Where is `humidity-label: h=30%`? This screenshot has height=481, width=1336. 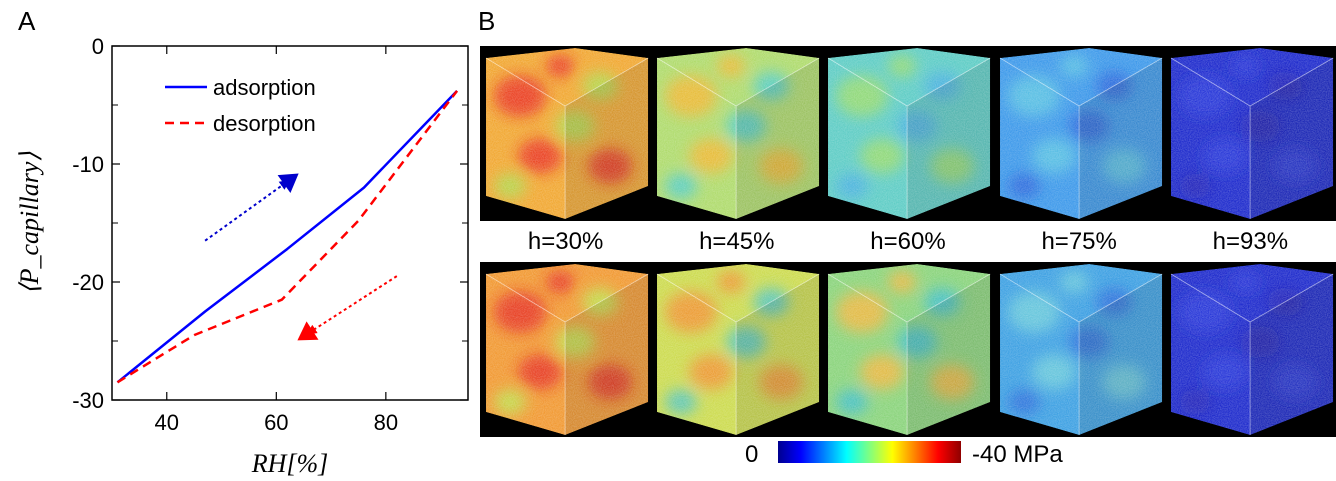 humidity-label: h=30% is located at coordinates (565, 241).